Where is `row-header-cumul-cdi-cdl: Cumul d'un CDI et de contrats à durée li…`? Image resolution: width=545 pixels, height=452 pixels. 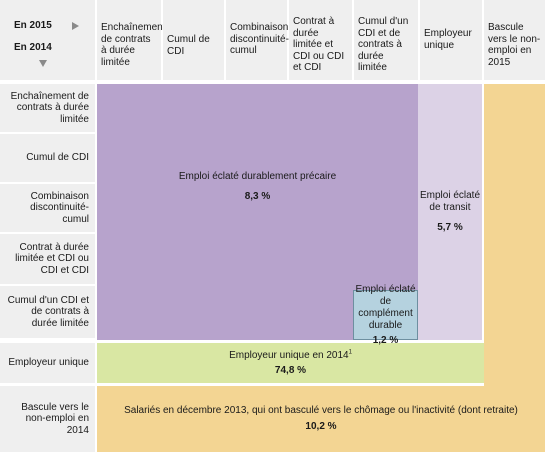 row-header-cumul-cdi-cdl: Cumul d'un CDI et de contrats à durée li… is located at coordinates (47, 312).